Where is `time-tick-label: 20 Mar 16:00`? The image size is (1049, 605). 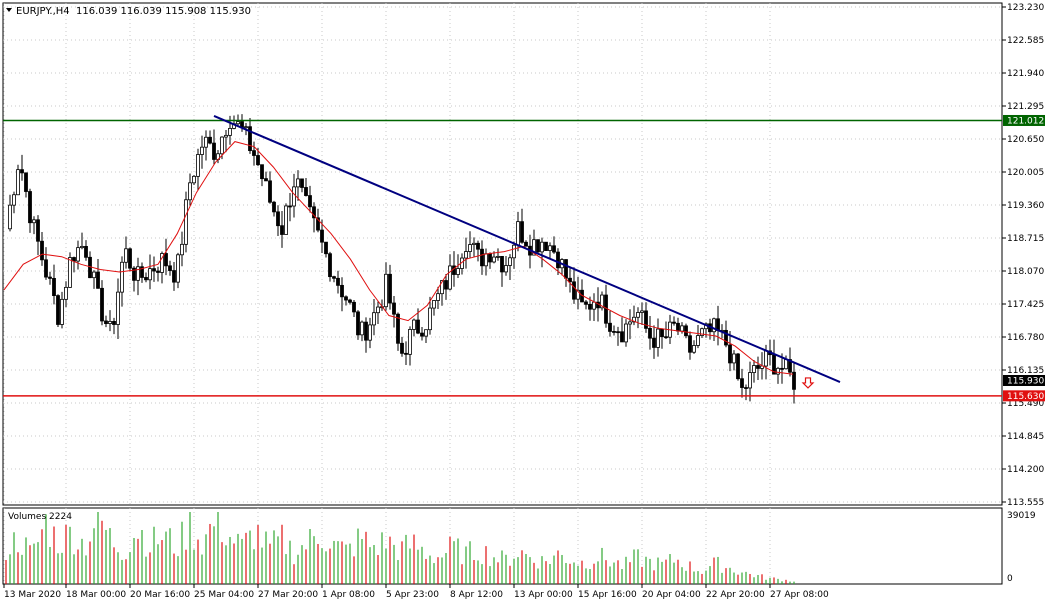
time-tick-label: 20 Mar 16:00 is located at coordinates (160, 595).